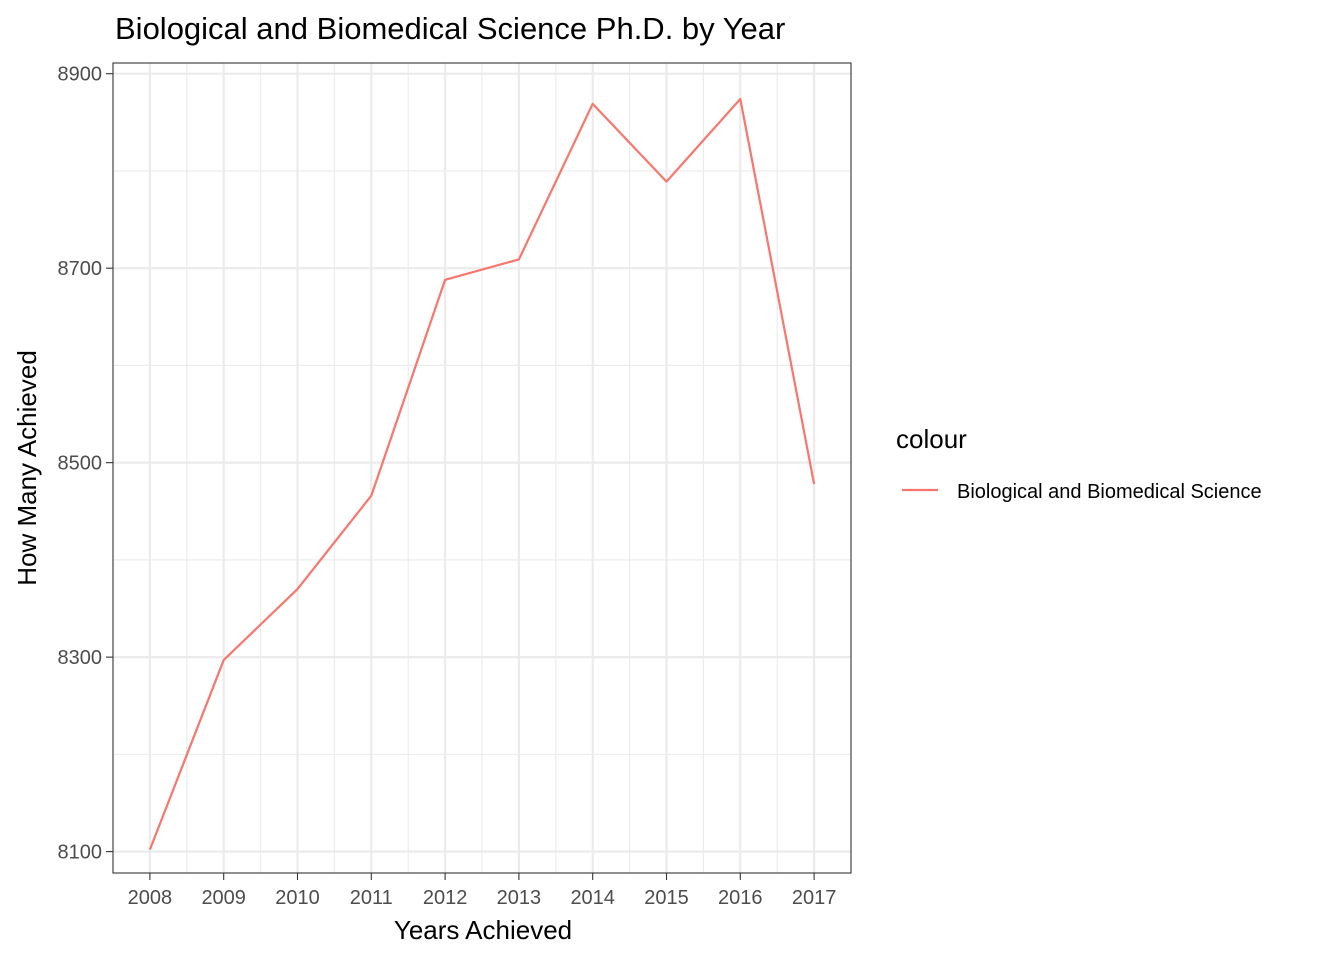 The height and width of the screenshot is (960, 1344). What do you see at coordinates (482, 891) in the screenshot?
I see `x-axis: 2008 2009 2010 2011 2012 2013 2014 2015 2016 2017` at bounding box center [482, 891].